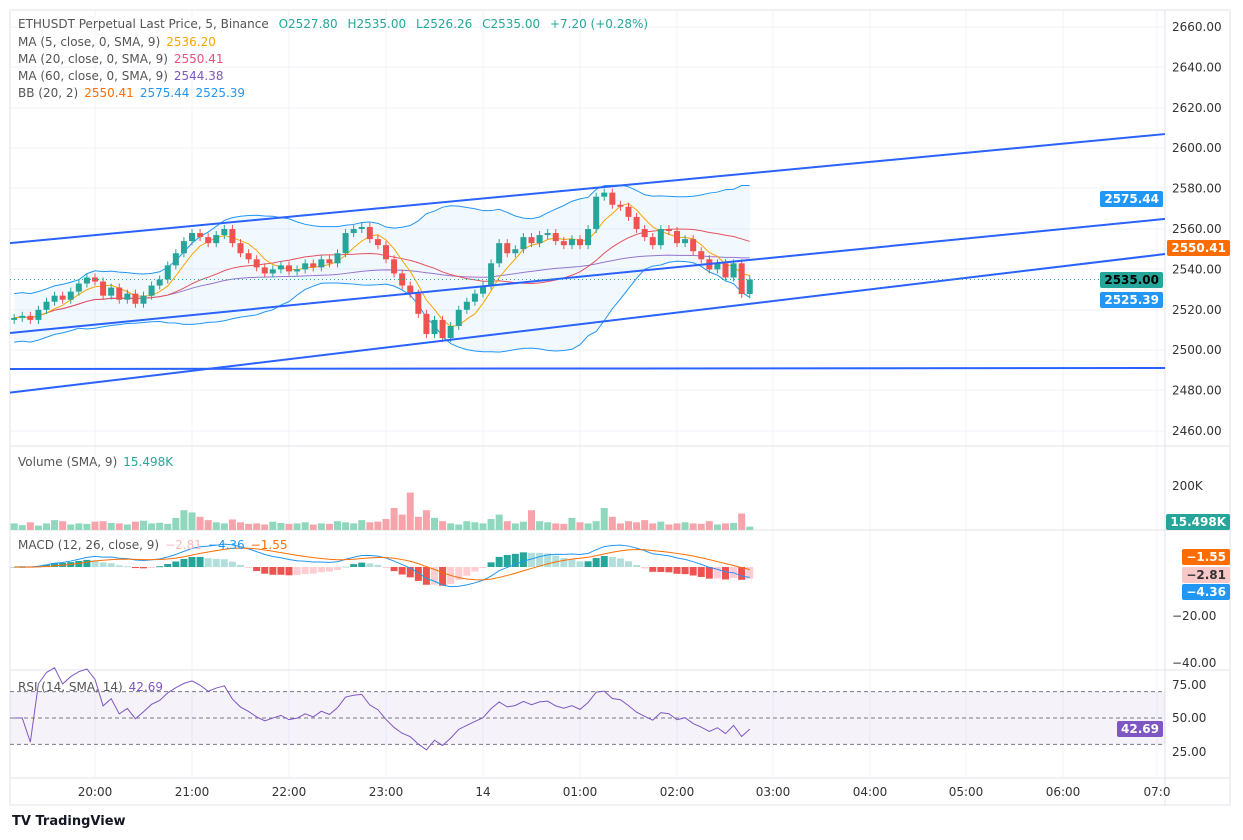  Describe the element at coordinates (183, 545) in the screenshot. I see `macd-hist-value: −2.81` at that location.